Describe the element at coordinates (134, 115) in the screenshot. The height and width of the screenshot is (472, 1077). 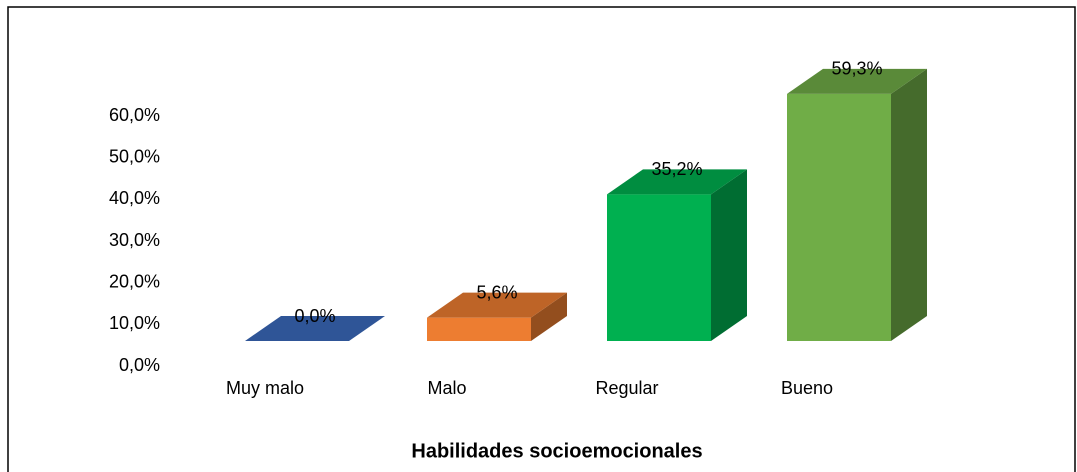
I see `y-tick-label: 60,0%` at that location.